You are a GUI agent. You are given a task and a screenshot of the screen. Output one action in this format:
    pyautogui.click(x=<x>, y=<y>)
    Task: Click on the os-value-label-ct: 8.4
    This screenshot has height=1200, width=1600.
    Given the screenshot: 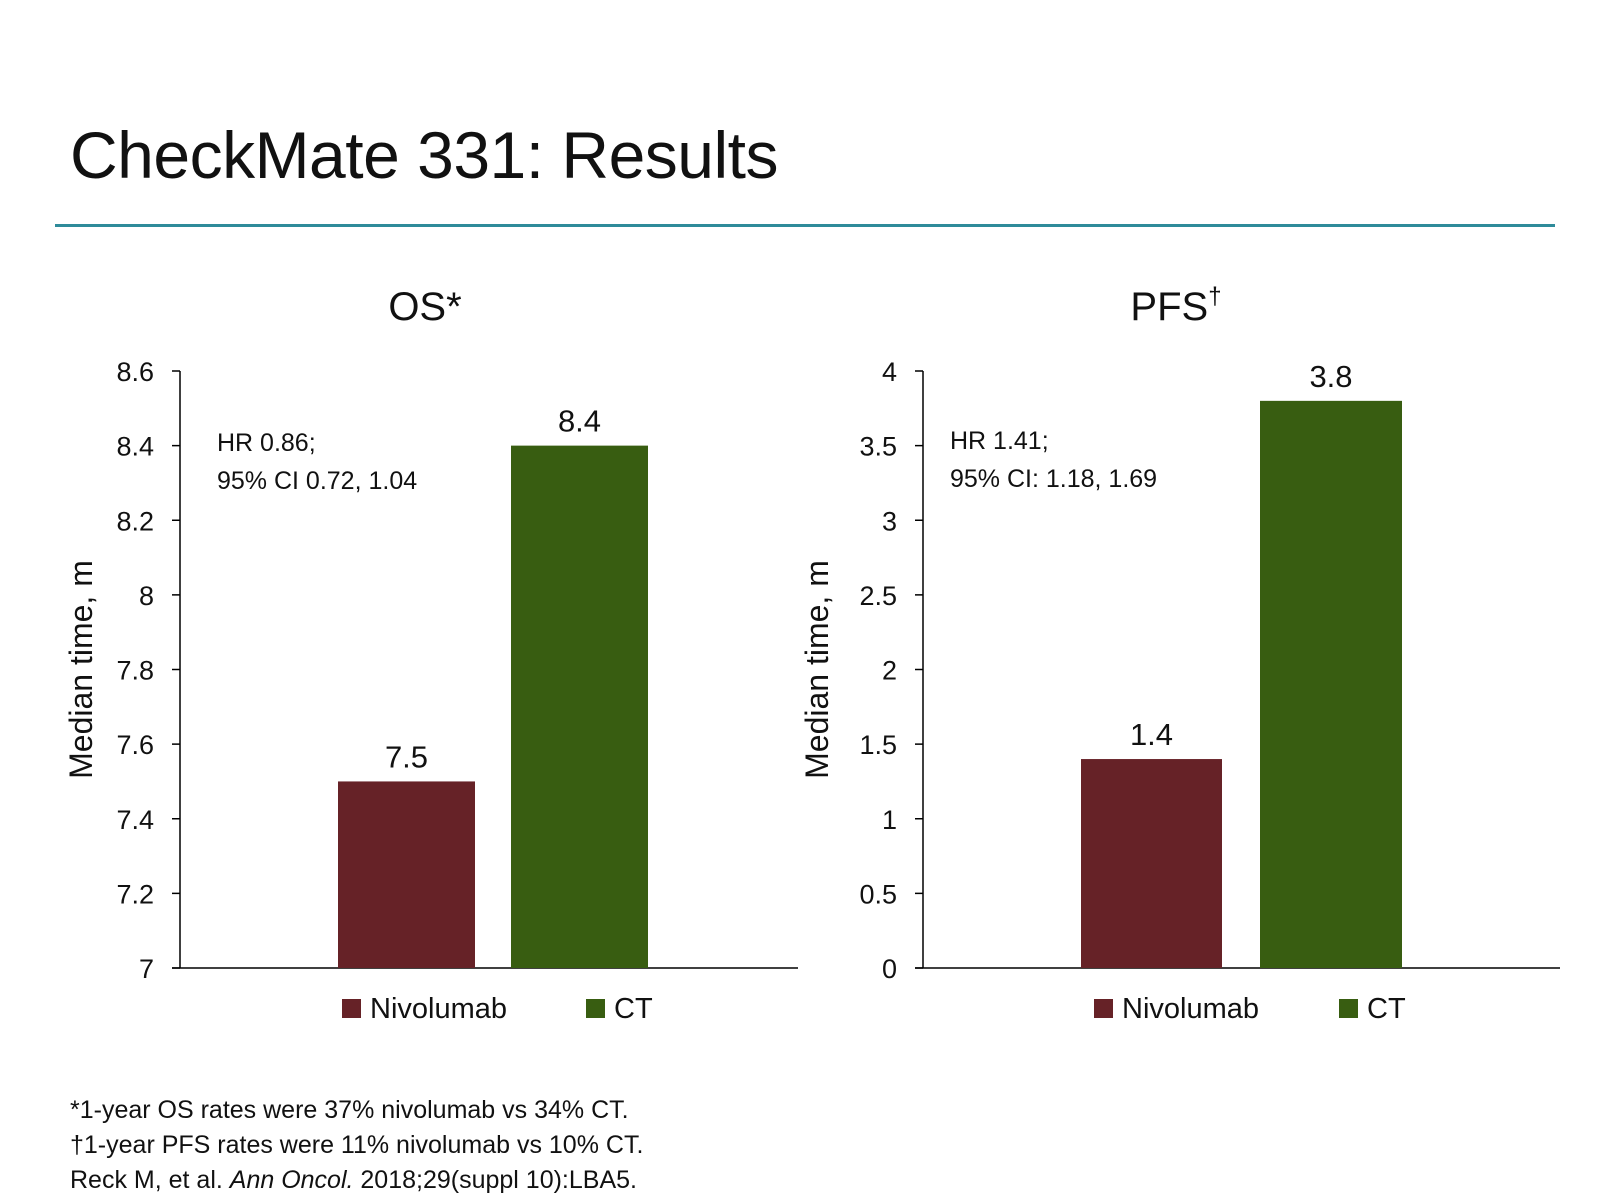 What is the action you would take?
    pyautogui.click(x=579, y=421)
    